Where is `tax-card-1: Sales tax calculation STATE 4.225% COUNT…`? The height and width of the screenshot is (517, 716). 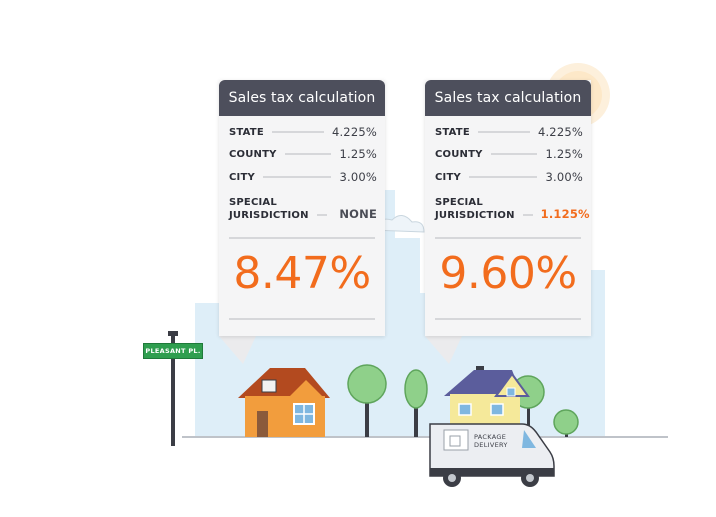 tax-card-1: Sales tax calculation STATE 4.225% COUNT… is located at coordinates (302, 208).